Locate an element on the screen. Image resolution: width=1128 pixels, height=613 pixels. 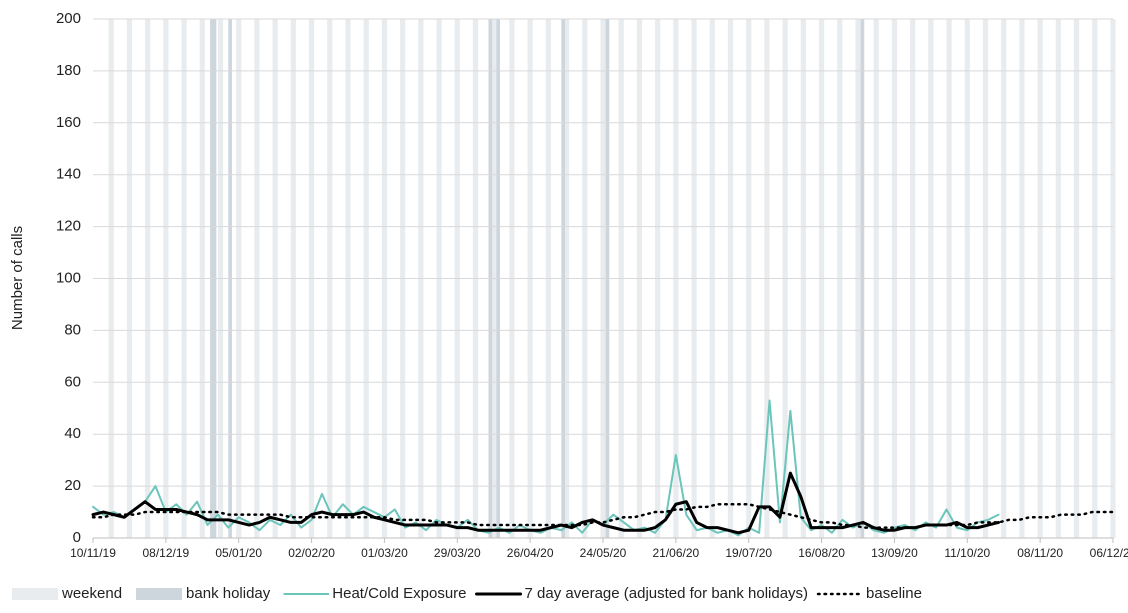
y-tick-label: 100 is located at coordinates (68, 277).